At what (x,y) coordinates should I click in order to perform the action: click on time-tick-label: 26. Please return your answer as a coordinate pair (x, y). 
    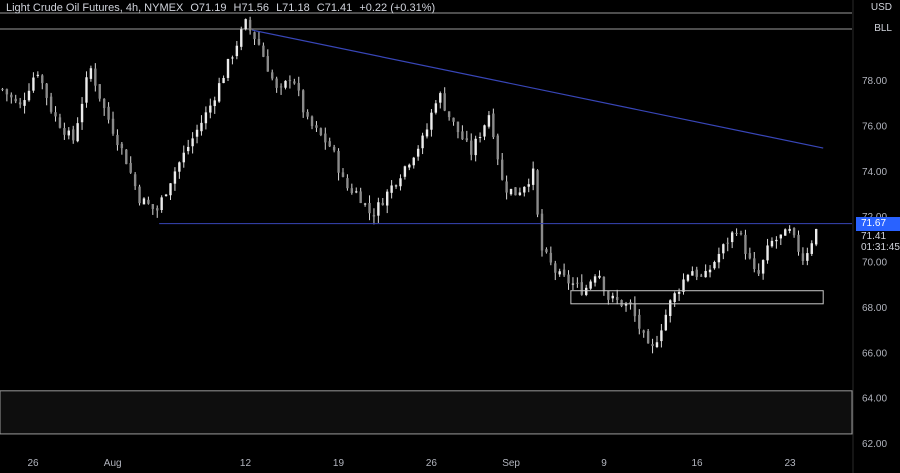
    Looking at the image, I should click on (432, 463).